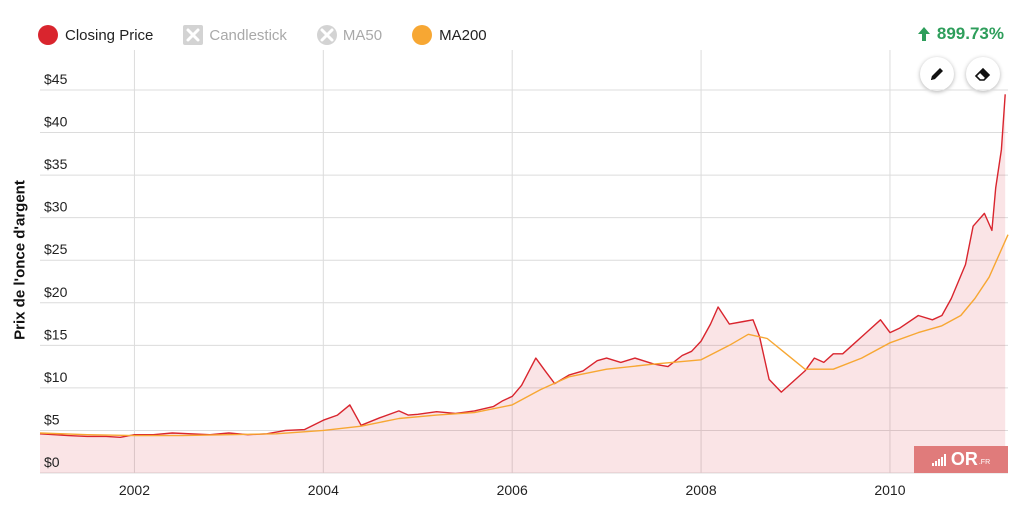 The width and height of the screenshot is (1024, 505). What do you see at coordinates (939, 459) in the screenshot?
I see `logo-bars-icon` at bounding box center [939, 459].